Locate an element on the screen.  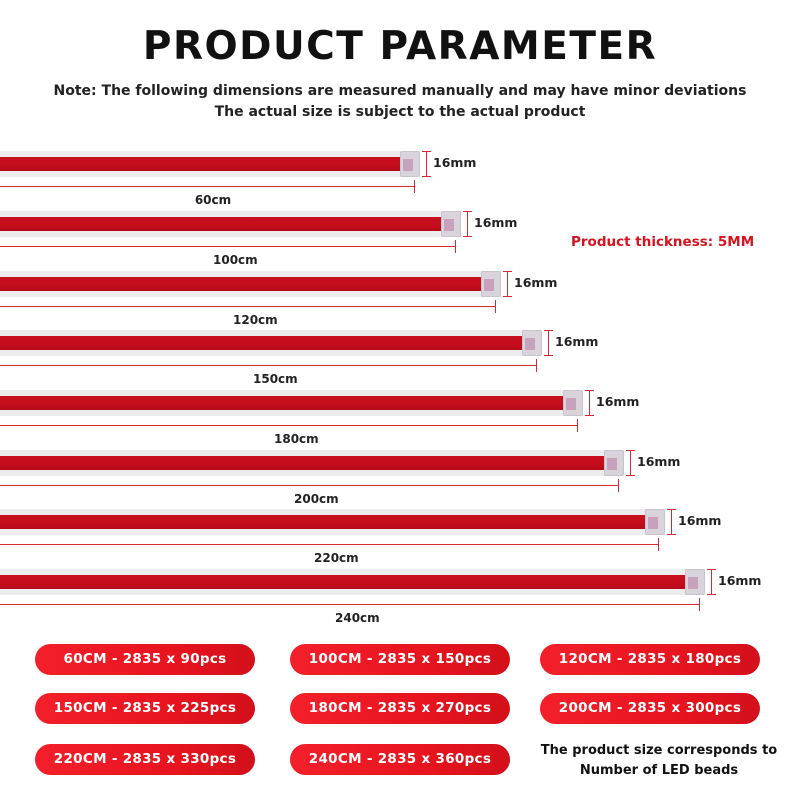
footnote-line-1: The product size corresponds to is located at coordinates (659, 750).